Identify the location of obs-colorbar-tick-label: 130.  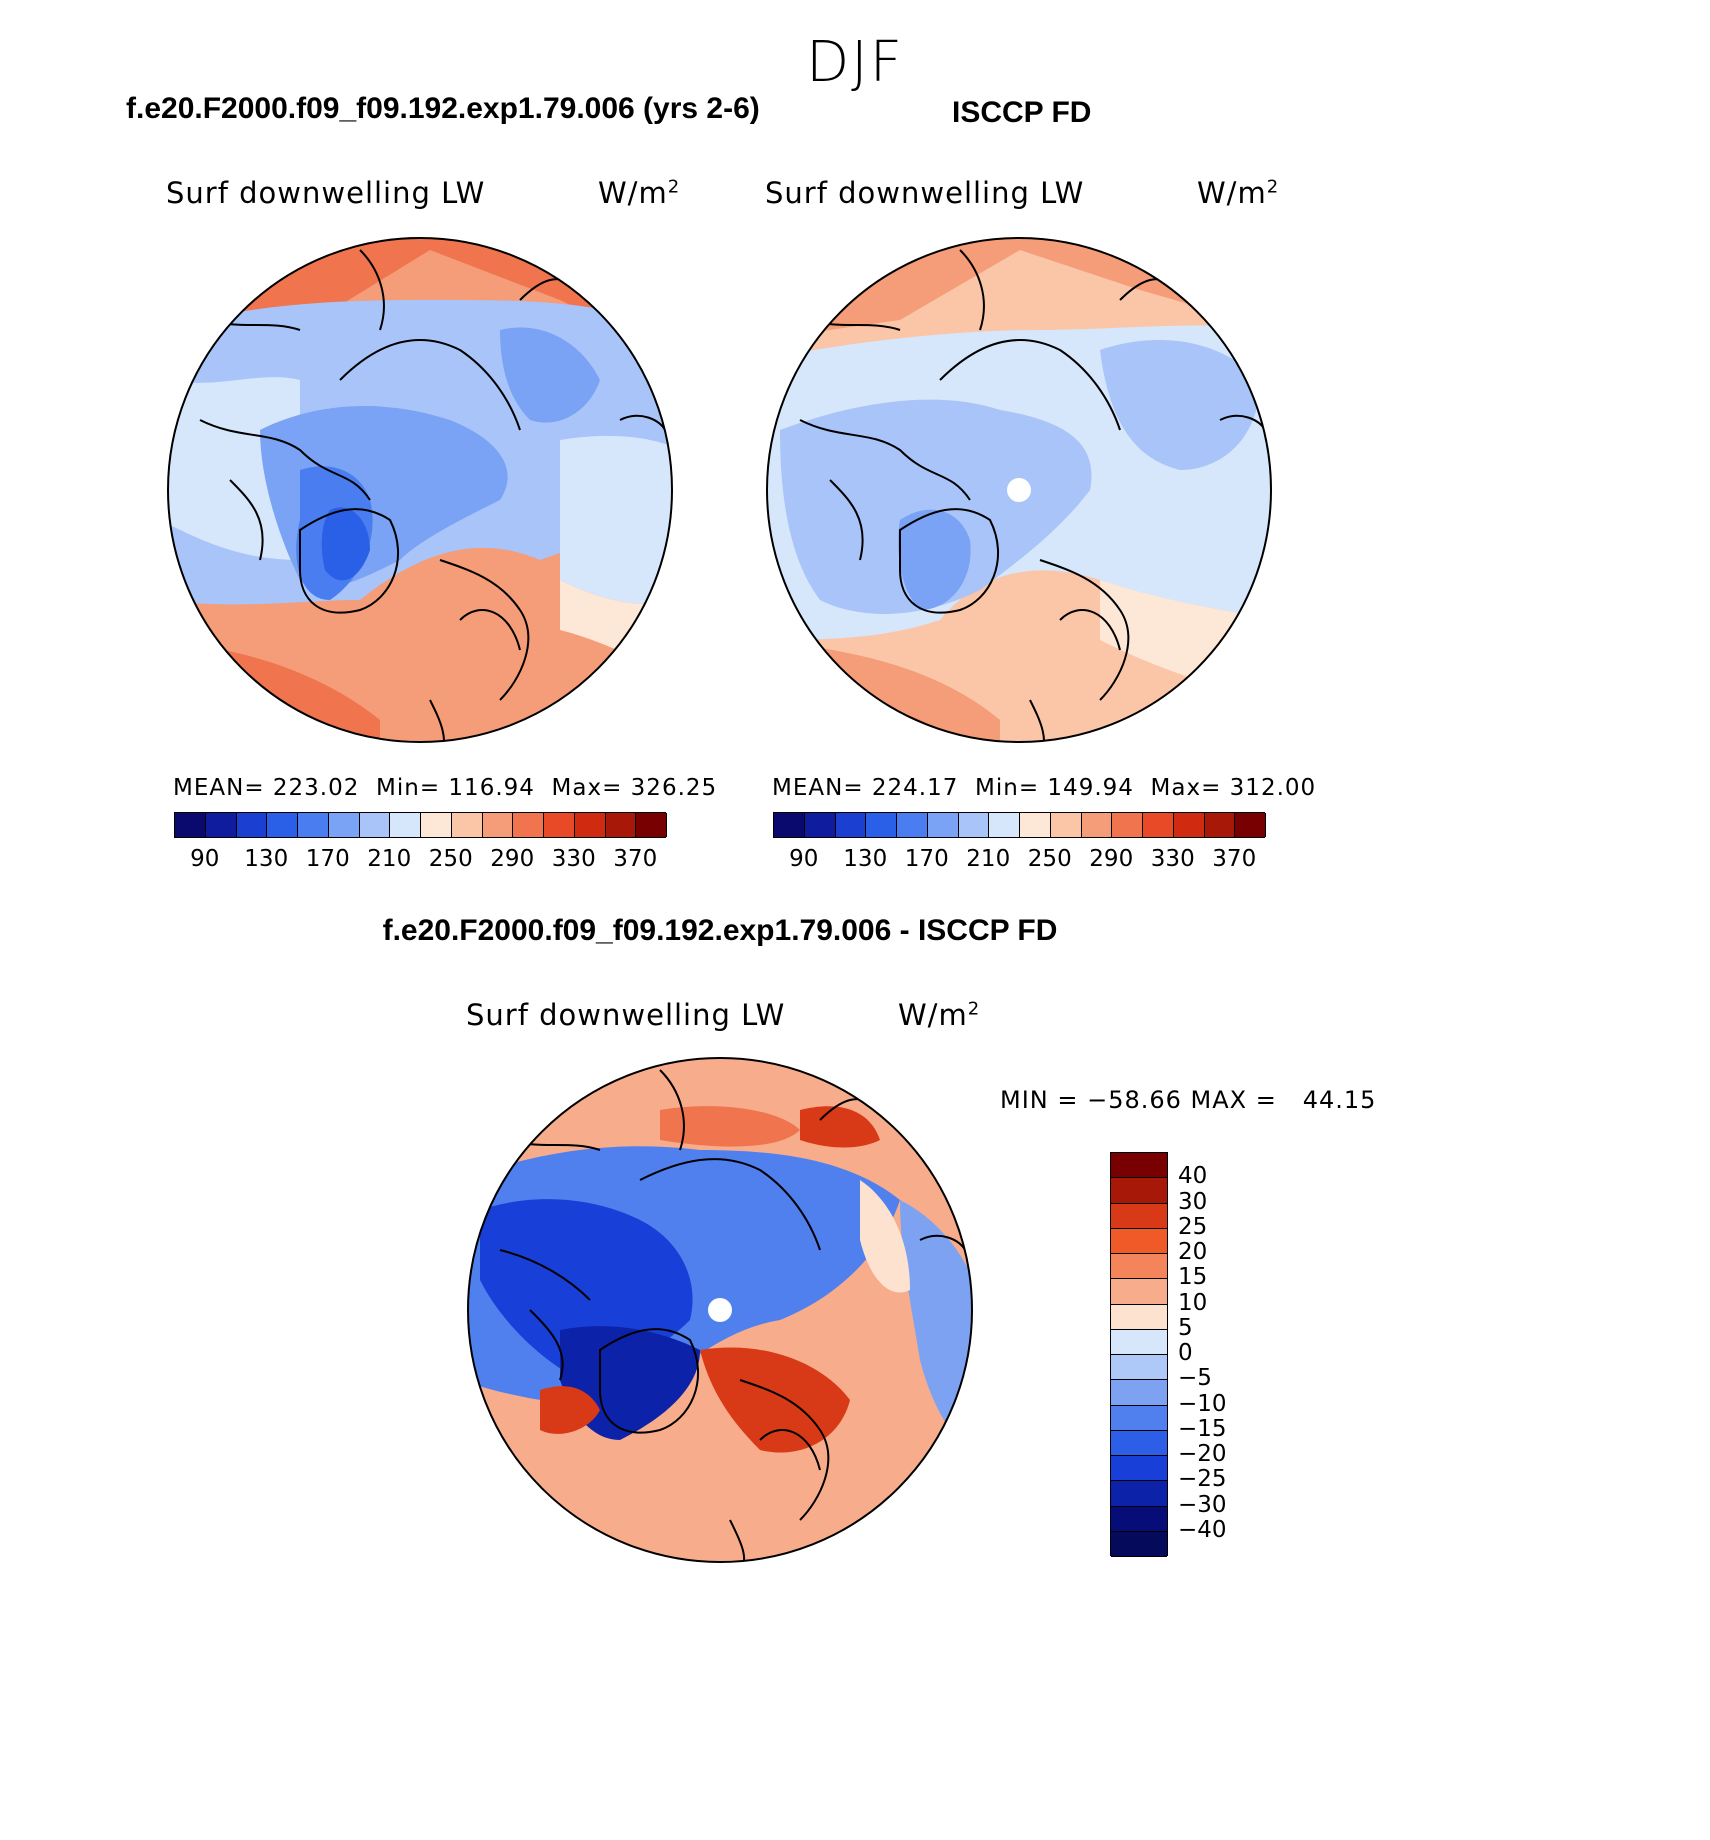
(865, 859).